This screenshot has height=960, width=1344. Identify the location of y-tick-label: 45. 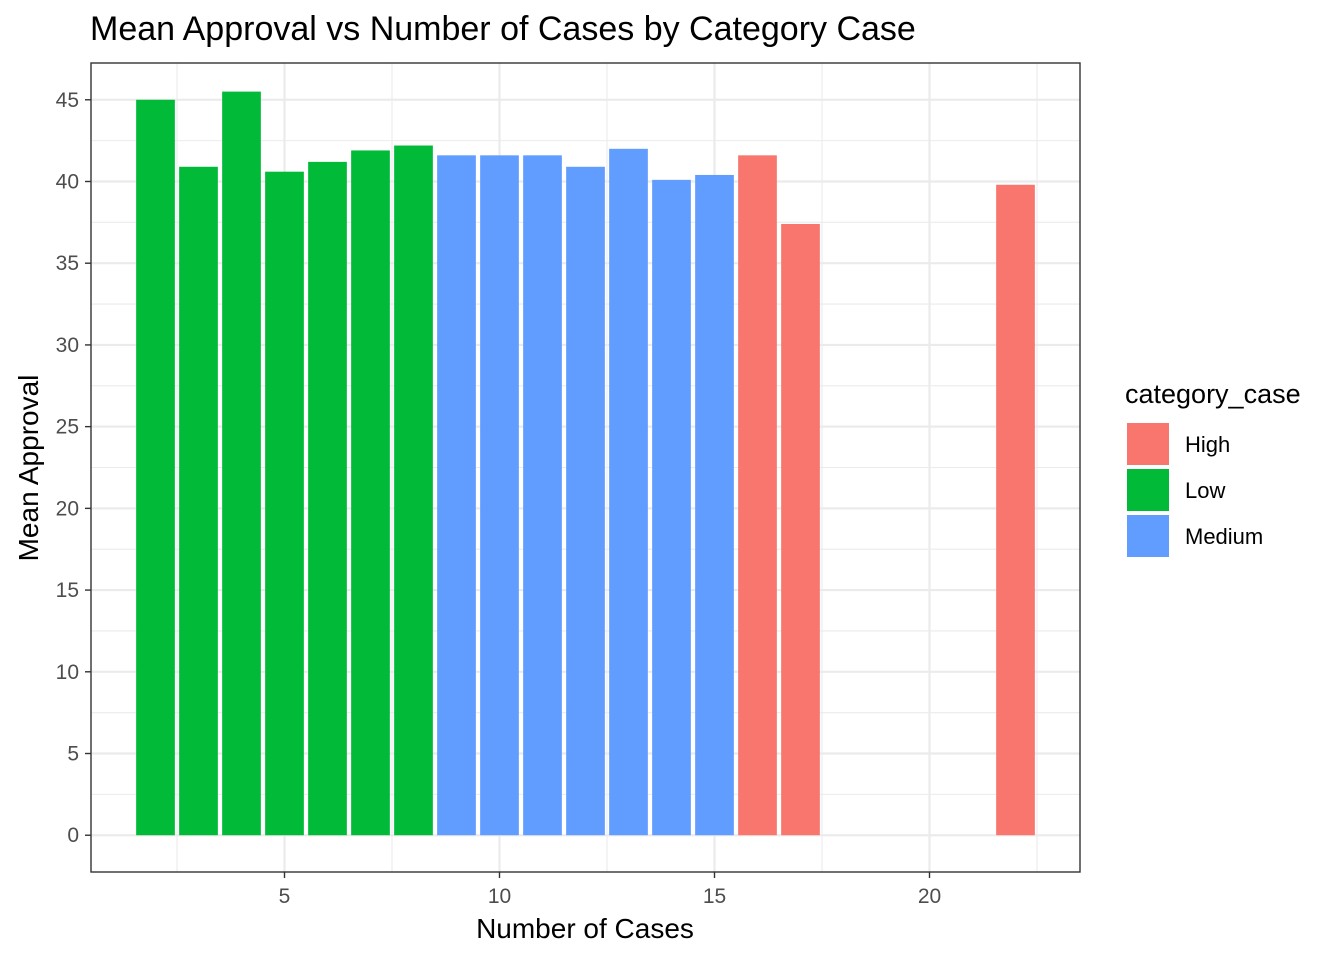
(67, 100).